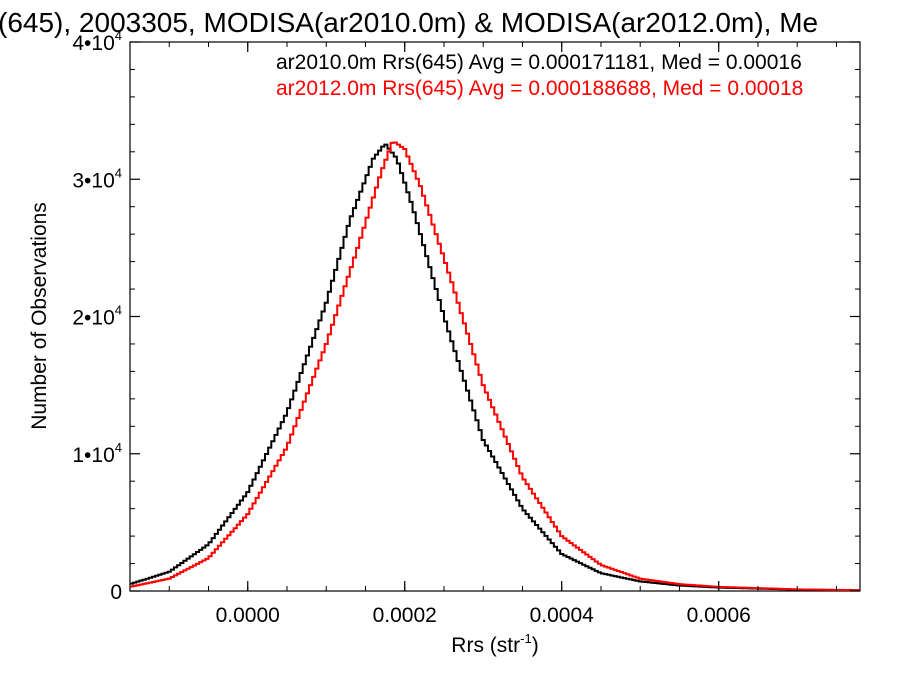 This screenshot has height=675, width=900. I want to click on x-tick-label: 0.0000, so click(248, 615).